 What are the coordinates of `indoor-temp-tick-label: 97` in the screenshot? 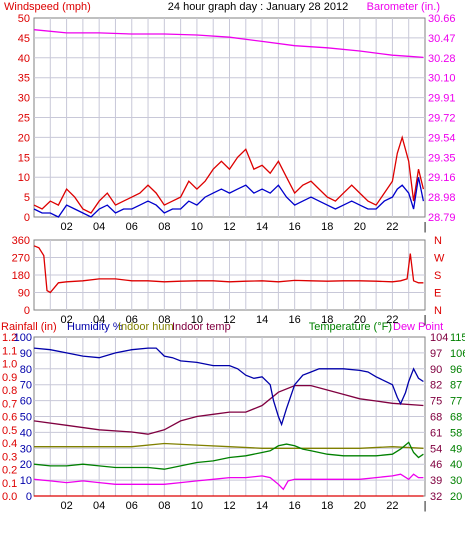 It's located at (436, 354).